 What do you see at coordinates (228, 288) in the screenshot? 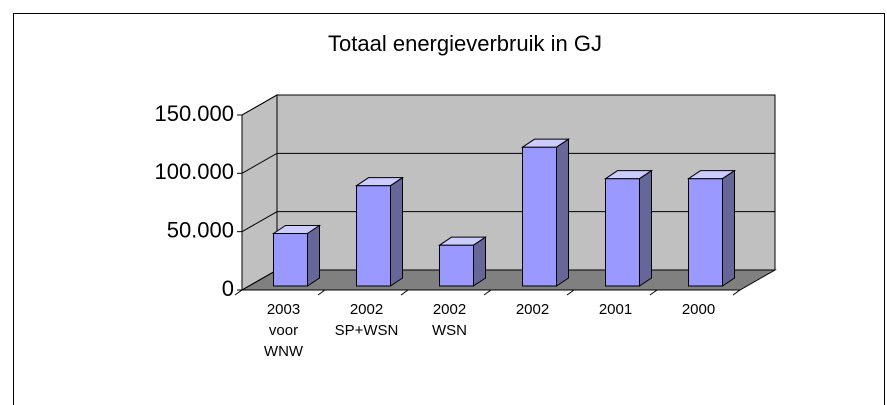
I see `y-tick-label: 0` at bounding box center [228, 288].